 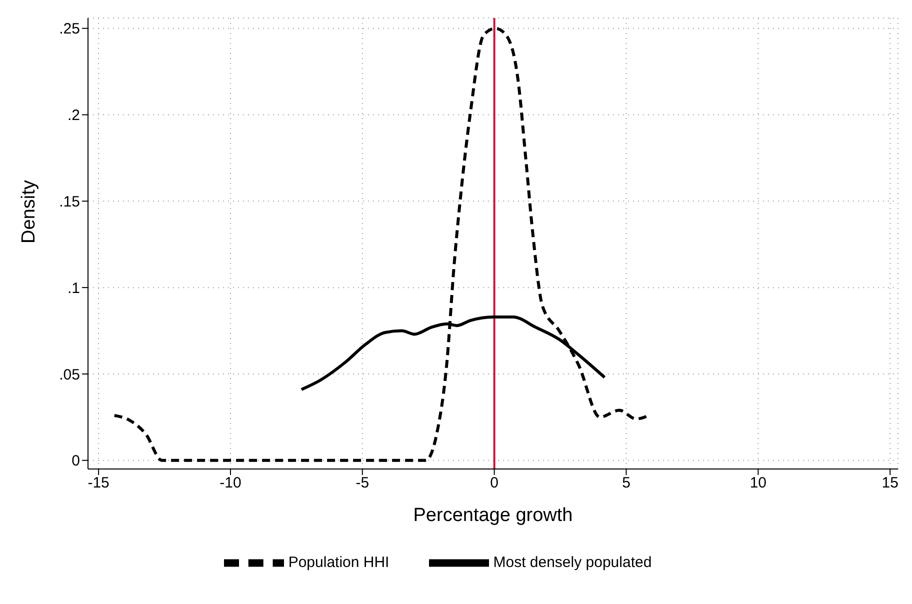 What do you see at coordinates (890, 483) in the screenshot?
I see `x-tick-label: 15` at bounding box center [890, 483].